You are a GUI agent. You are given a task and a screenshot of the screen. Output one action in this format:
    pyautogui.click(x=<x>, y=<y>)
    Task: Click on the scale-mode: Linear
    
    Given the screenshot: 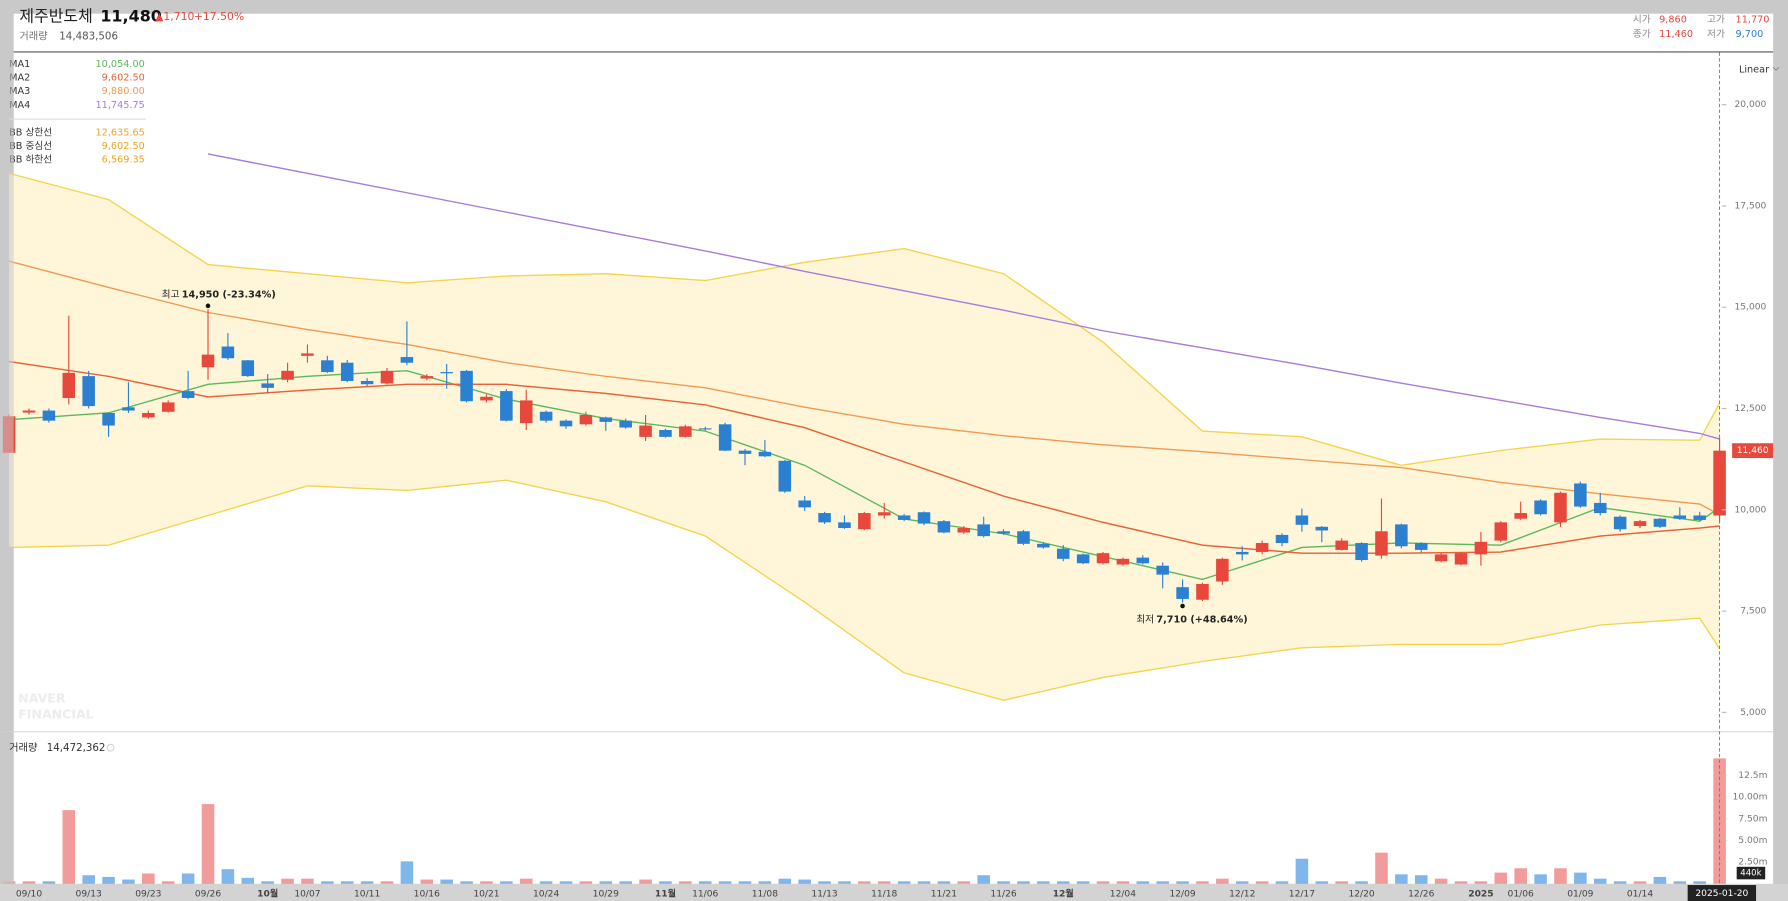 What is the action you would take?
    pyautogui.click(x=1754, y=70)
    